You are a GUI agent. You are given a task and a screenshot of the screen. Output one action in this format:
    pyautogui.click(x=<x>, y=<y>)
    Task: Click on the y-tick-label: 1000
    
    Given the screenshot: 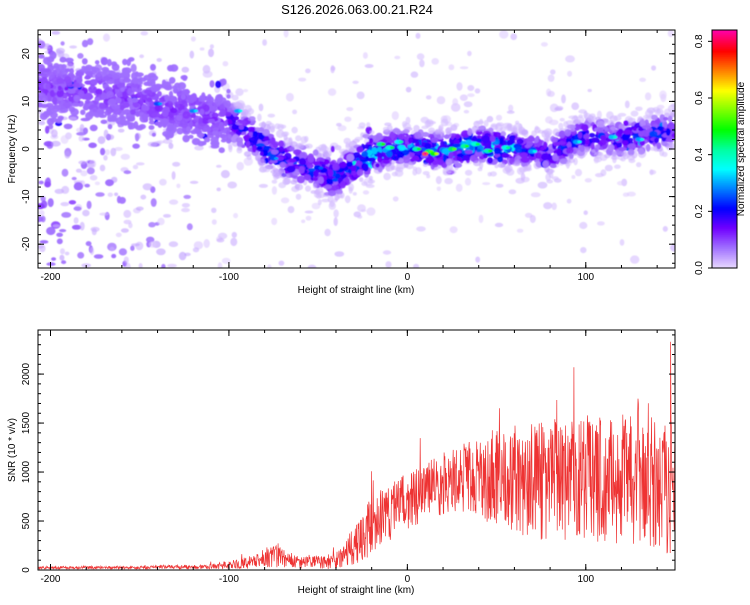 What is the action you would take?
    pyautogui.click(x=26, y=471)
    